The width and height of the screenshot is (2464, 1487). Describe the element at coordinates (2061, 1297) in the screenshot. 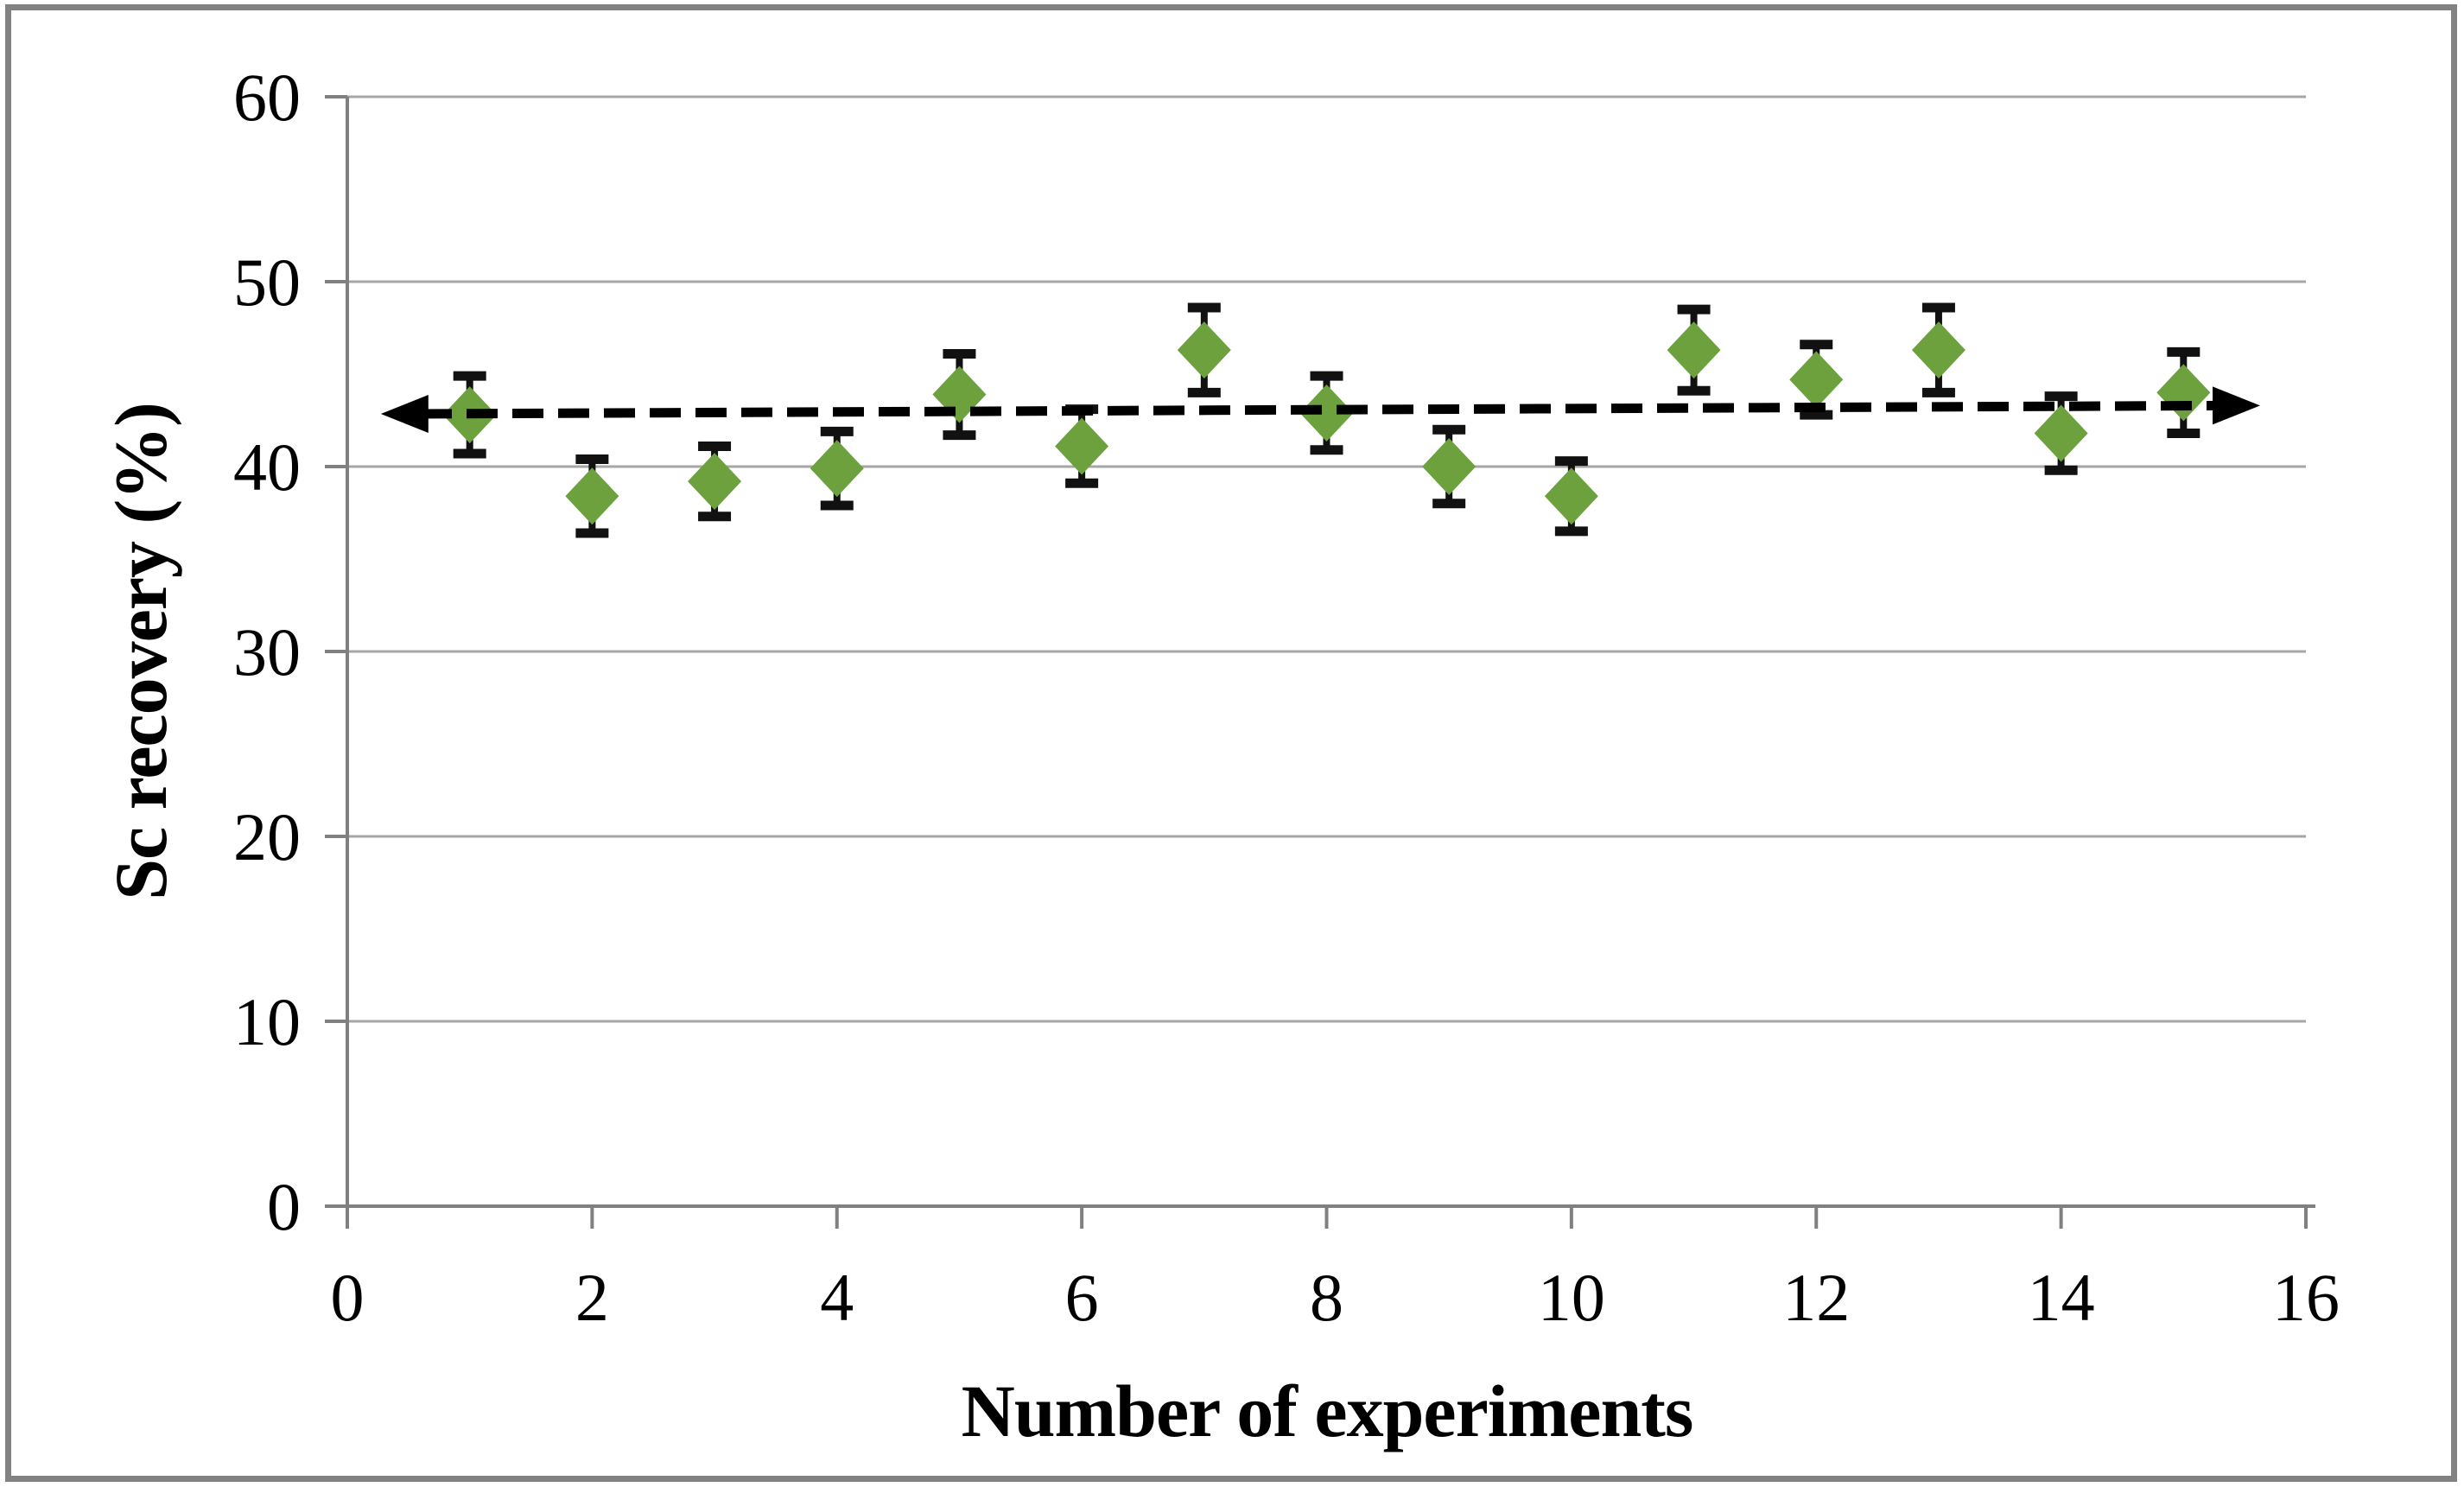

I see `x-tick-label: 14` at that location.